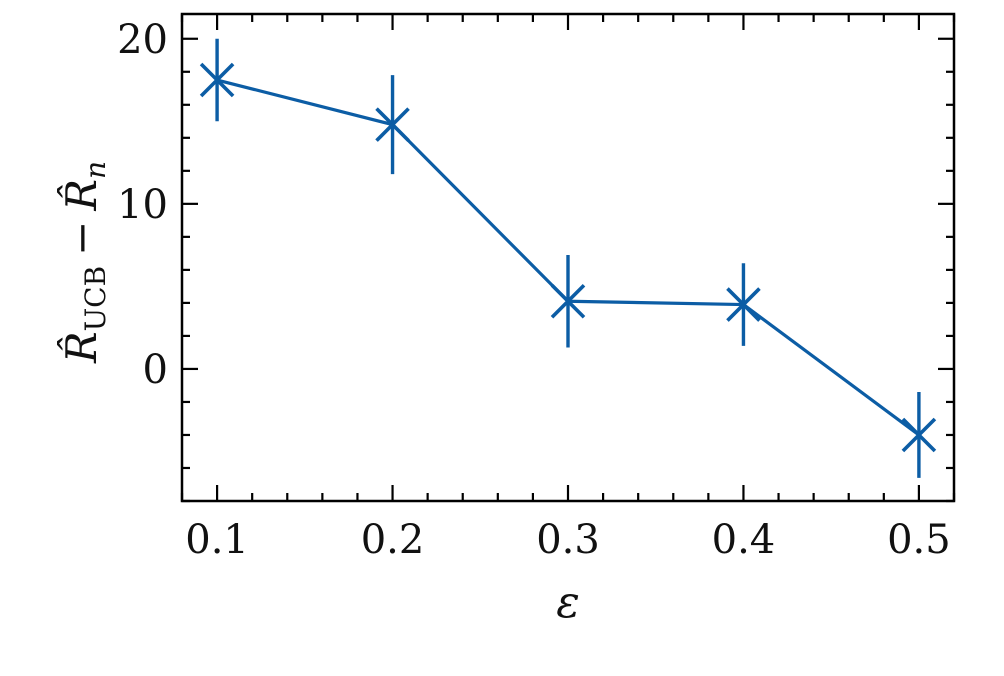  What do you see at coordinates (80, 347) in the screenshot?
I see `y-axis-label-main: R̂` at bounding box center [80, 347].